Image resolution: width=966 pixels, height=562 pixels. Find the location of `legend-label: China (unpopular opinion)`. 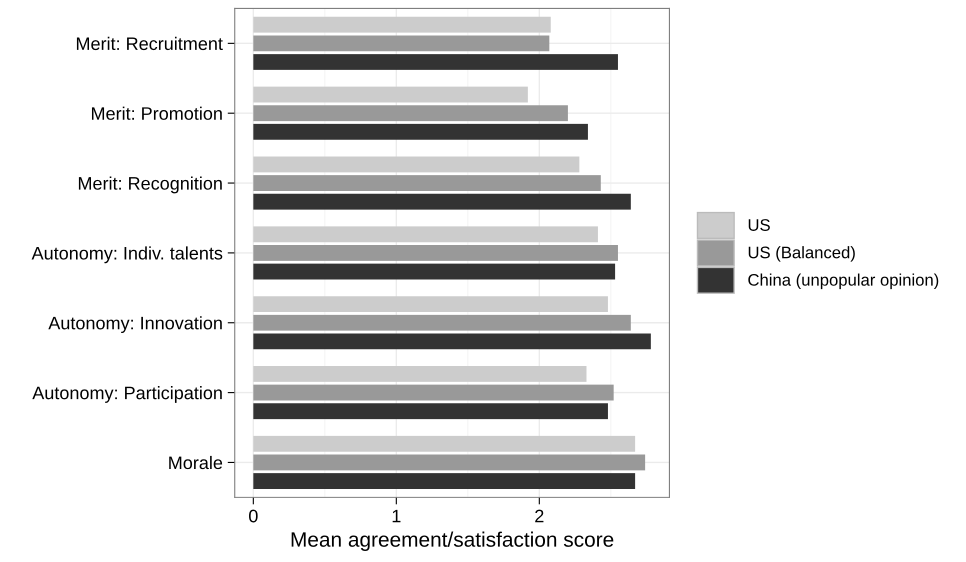

legend-label: China (unpopular opinion) is located at coordinates (843, 282).